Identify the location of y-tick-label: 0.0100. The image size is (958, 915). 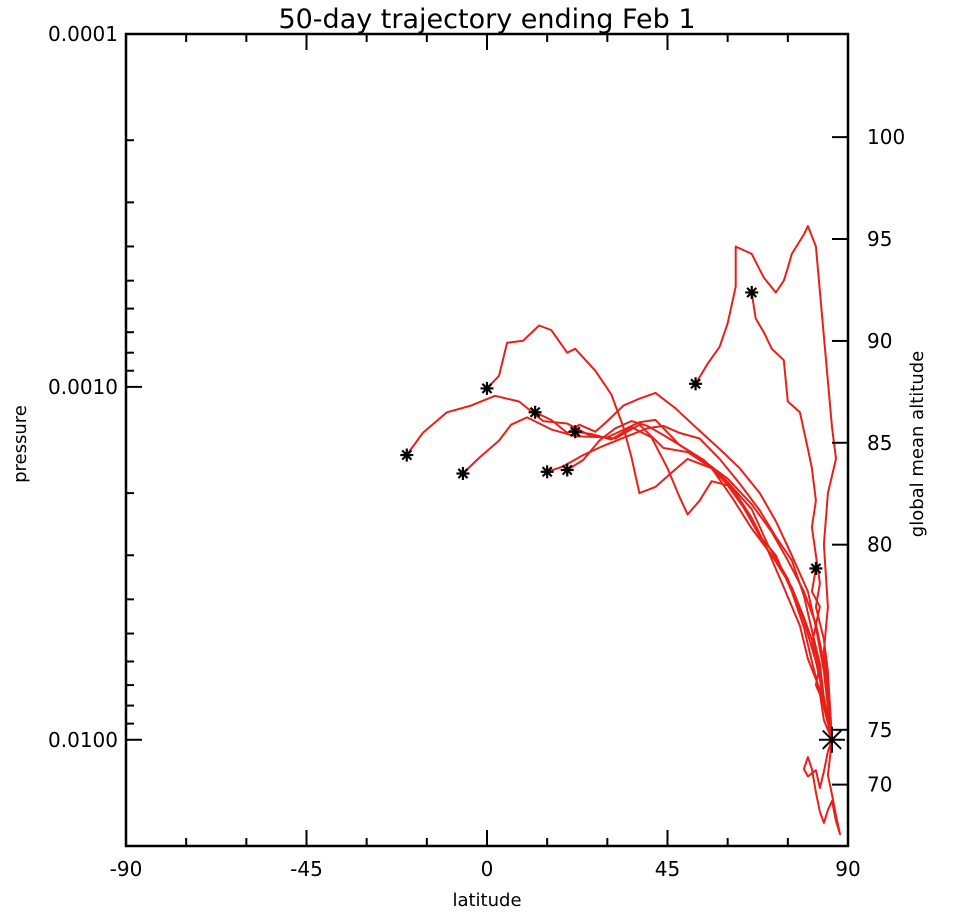
(83, 740).